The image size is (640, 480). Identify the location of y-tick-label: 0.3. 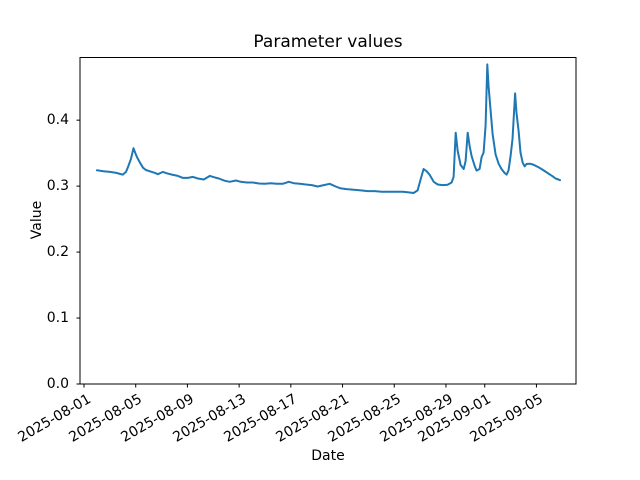
(57, 186).